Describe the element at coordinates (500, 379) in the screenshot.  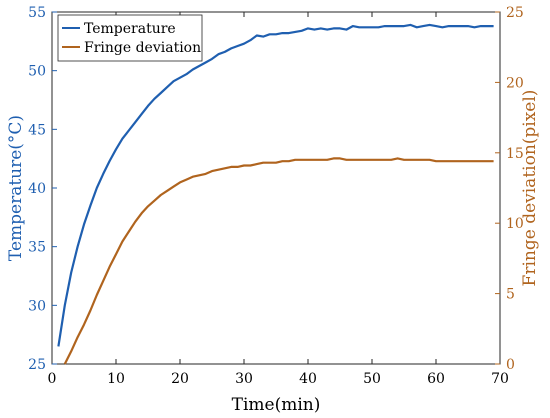
I see `x-tick-label: 70` at that location.